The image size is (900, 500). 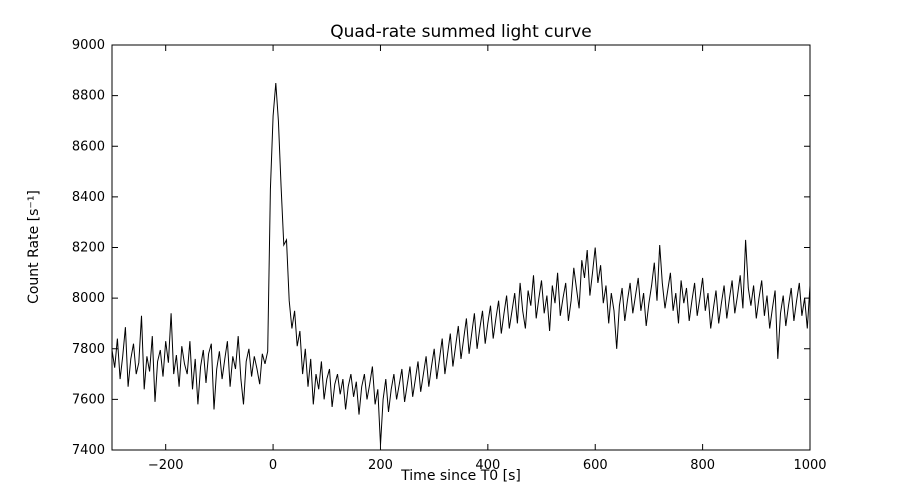 I want to click on x-tick-label: −200, so click(x=166, y=465).